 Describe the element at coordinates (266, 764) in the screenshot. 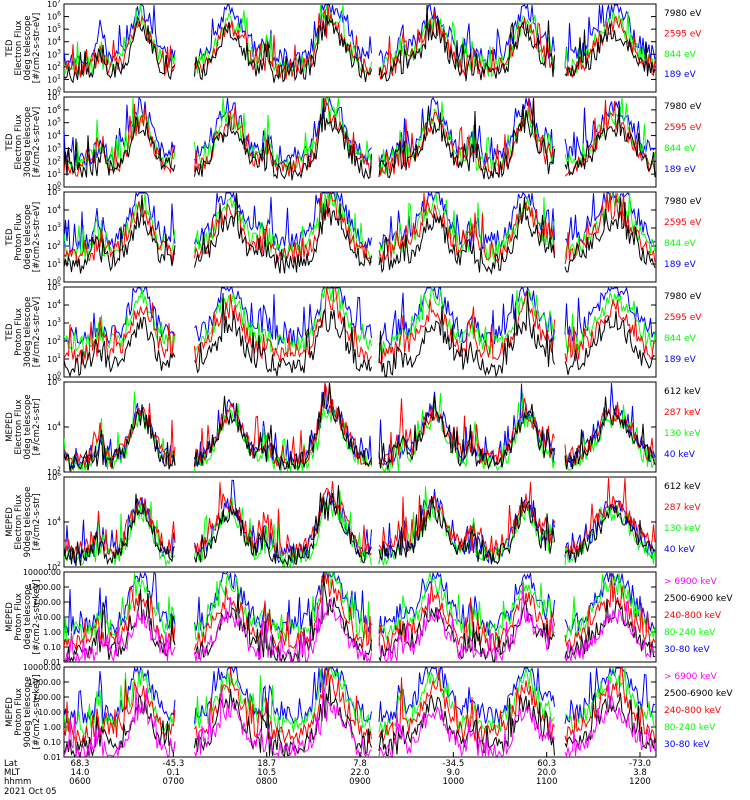

I see `x-tick-lat: 18.7` at that location.